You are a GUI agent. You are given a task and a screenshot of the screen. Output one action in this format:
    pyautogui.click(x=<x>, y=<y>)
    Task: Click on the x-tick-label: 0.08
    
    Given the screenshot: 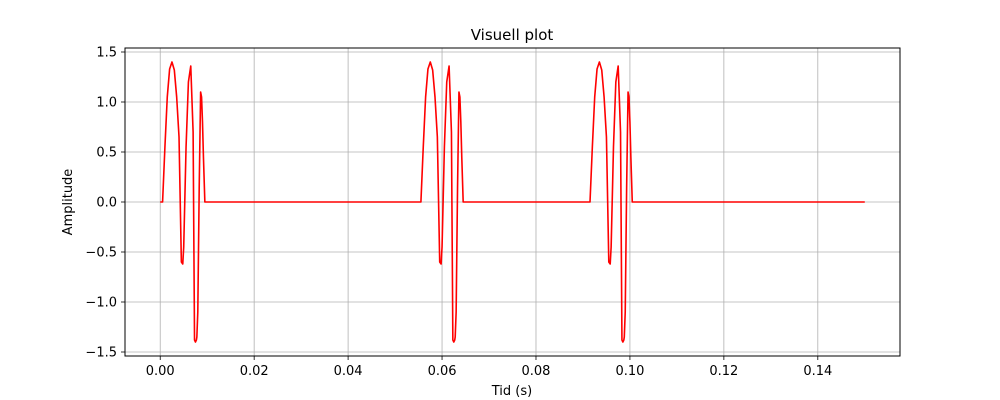 What is the action you would take?
    pyautogui.click(x=536, y=371)
    